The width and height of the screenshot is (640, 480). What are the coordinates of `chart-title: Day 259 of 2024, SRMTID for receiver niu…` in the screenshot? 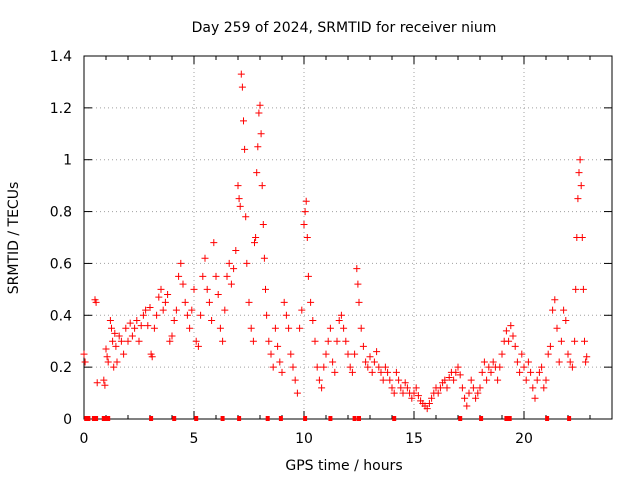 It's located at (344, 28).